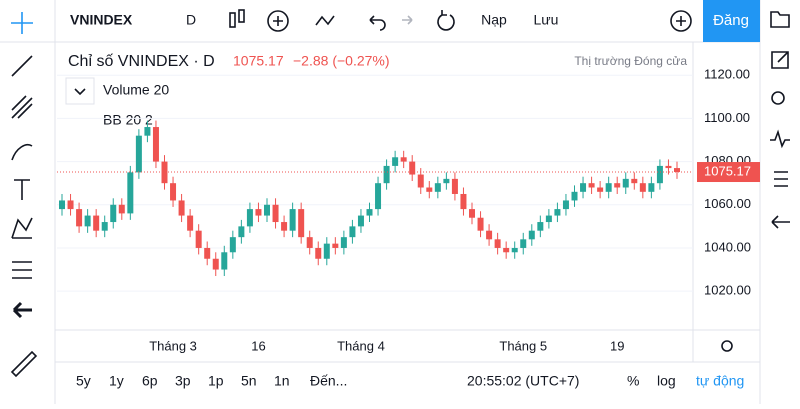  What do you see at coordinates (249, 381) in the screenshot?
I see `range-button: 5n` at bounding box center [249, 381].